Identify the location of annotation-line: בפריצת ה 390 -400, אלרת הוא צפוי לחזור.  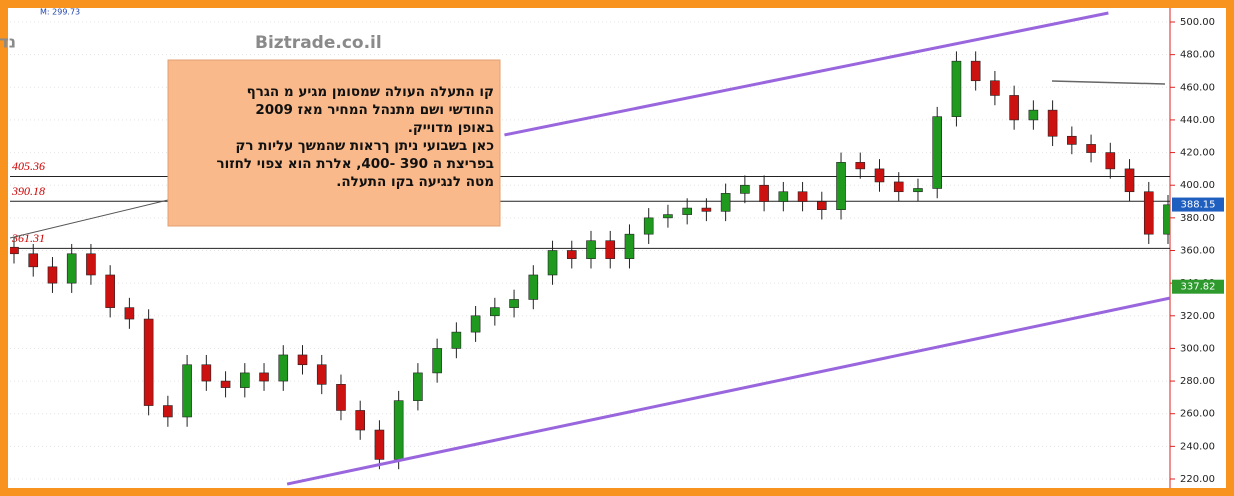
(355, 164).